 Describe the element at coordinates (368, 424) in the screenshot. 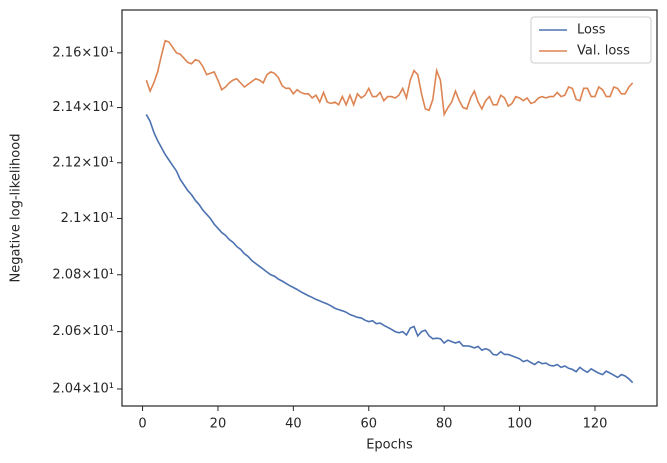

I see `x-tick-label: 60` at that location.